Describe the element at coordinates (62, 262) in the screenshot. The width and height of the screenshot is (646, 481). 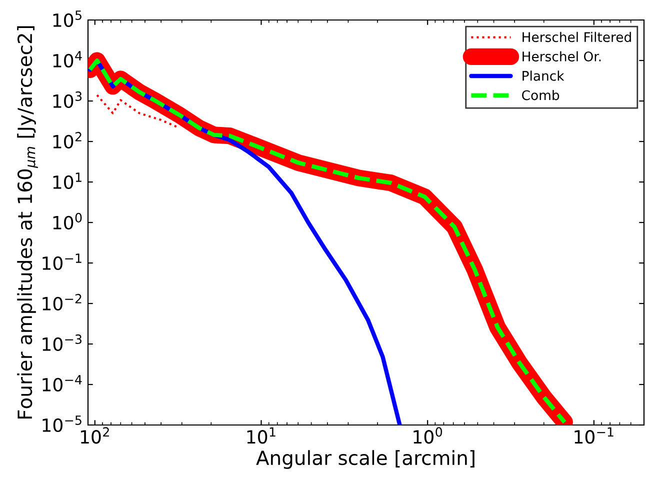
I see `y-tick-label: 10$^{−1}$` at that location.